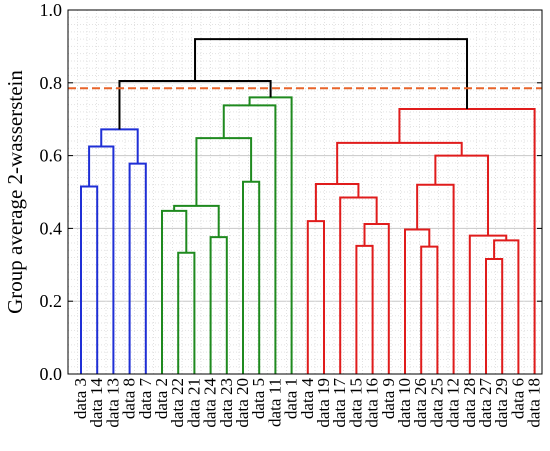 The width and height of the screenshot is (550, 451). I want to click on leaf-label: data 5, so click(258, 398).